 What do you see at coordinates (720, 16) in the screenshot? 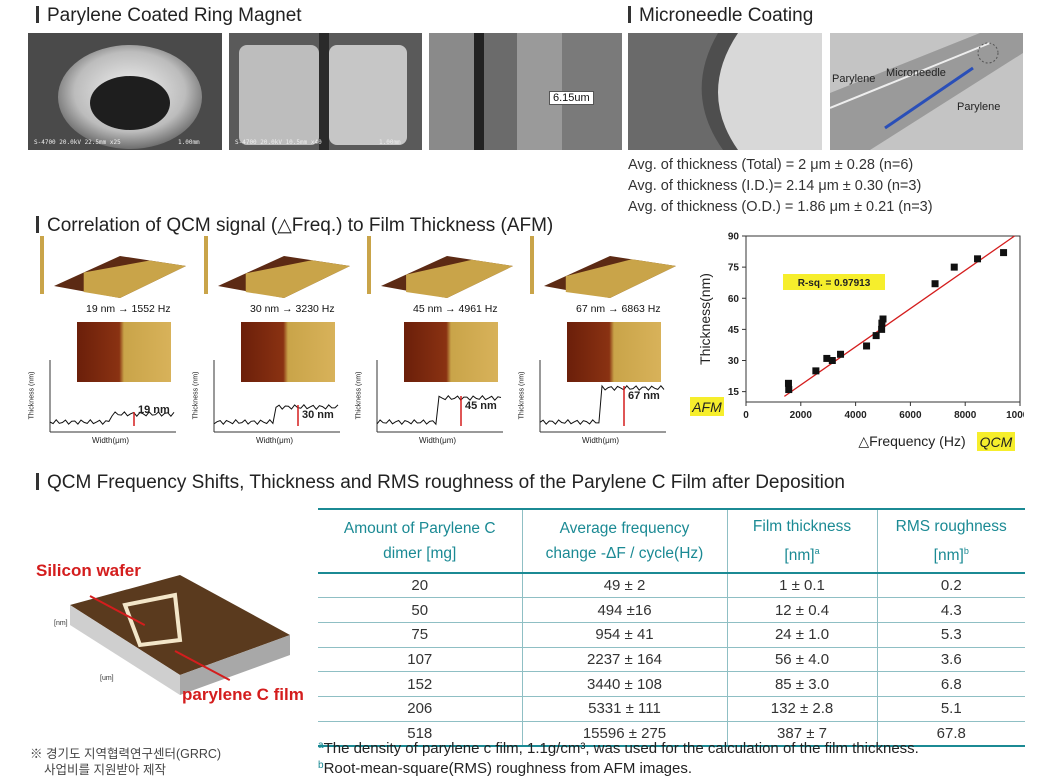
I see `microneedle-title: Microneedle Coating` at bounding box center [720, 16].